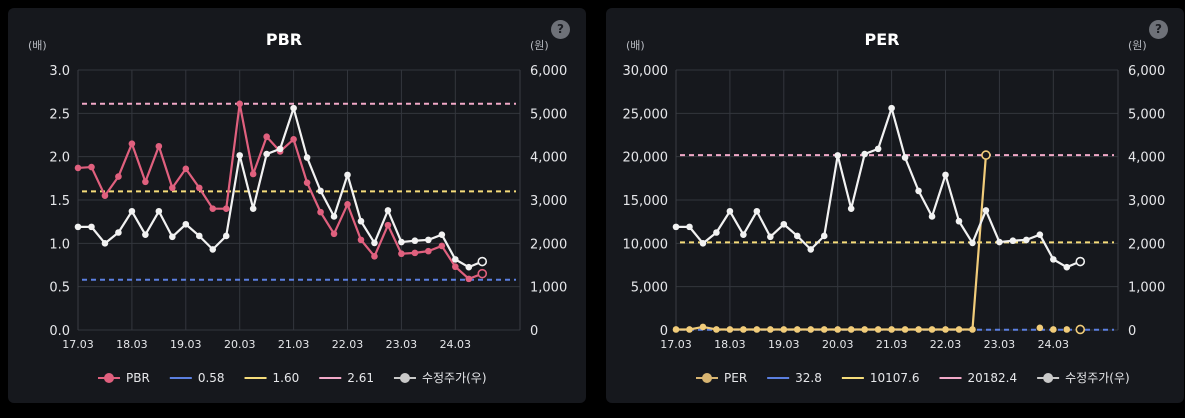 The height and width of the screenshot is (418, 1185). Describe the element at coordinates (186, 344) in the screenshot. I see `x-tick-label: 19.03` at that location.